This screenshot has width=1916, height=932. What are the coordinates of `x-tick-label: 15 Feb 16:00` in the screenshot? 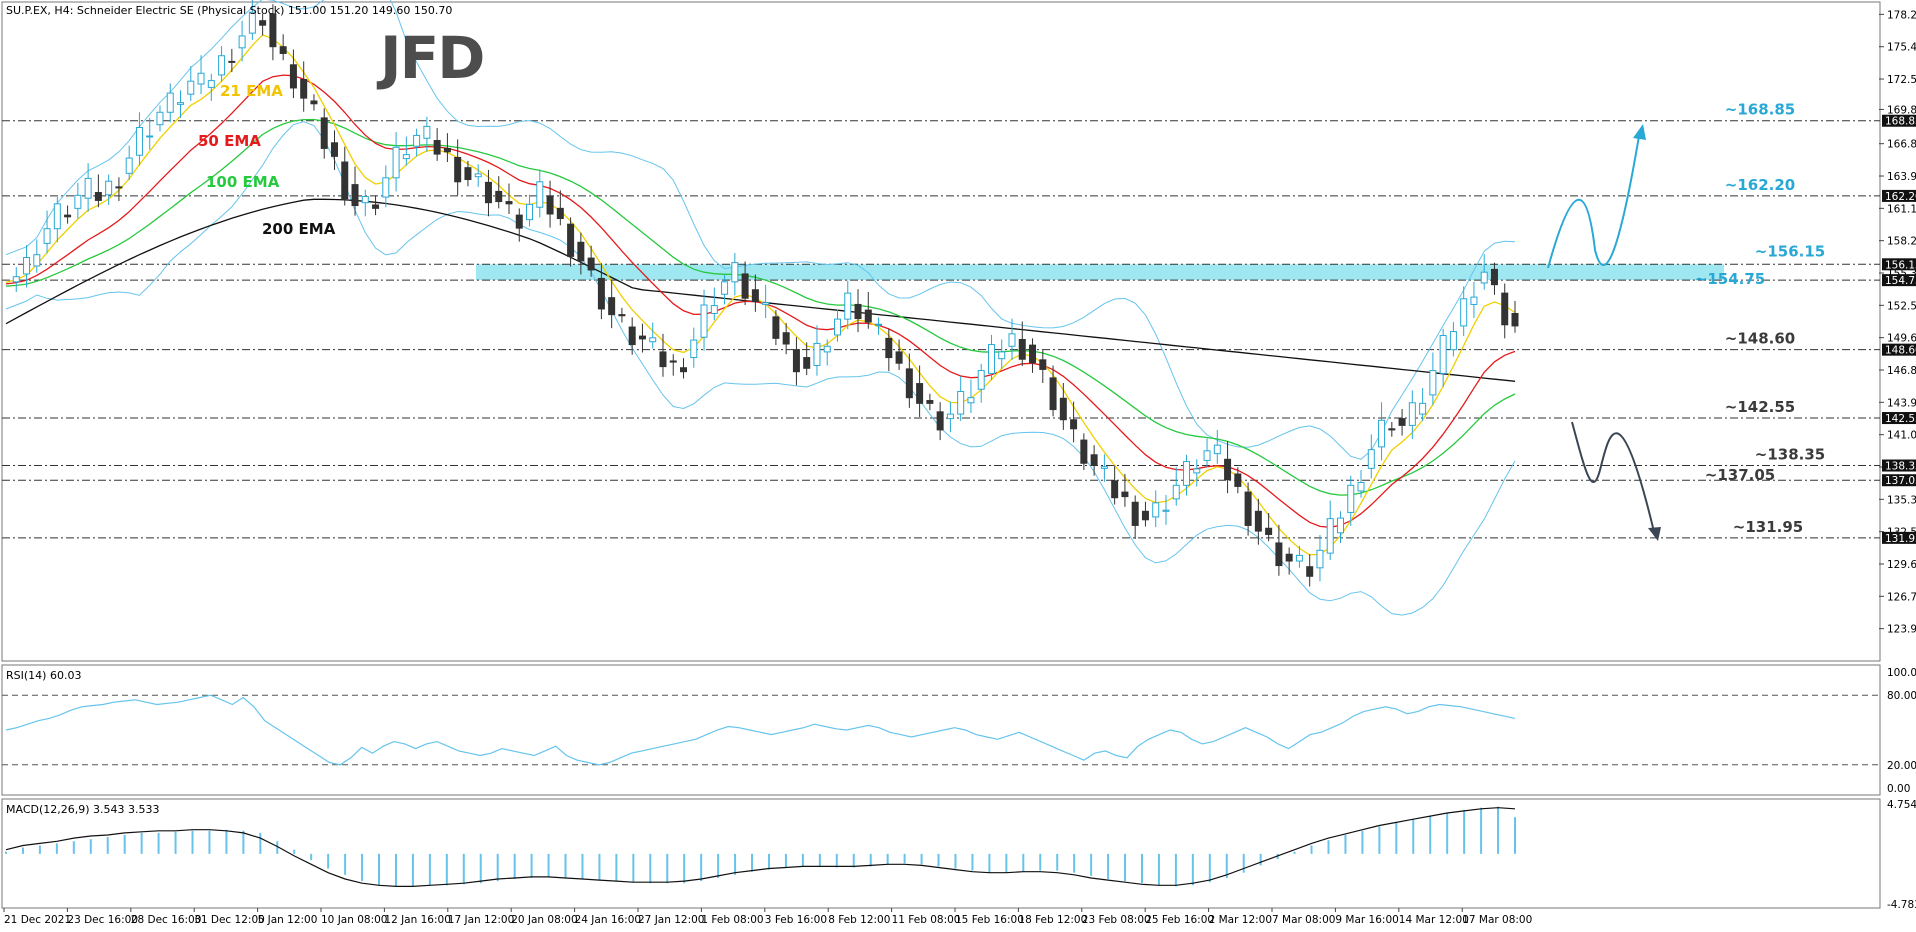 It's located at (989, 920).